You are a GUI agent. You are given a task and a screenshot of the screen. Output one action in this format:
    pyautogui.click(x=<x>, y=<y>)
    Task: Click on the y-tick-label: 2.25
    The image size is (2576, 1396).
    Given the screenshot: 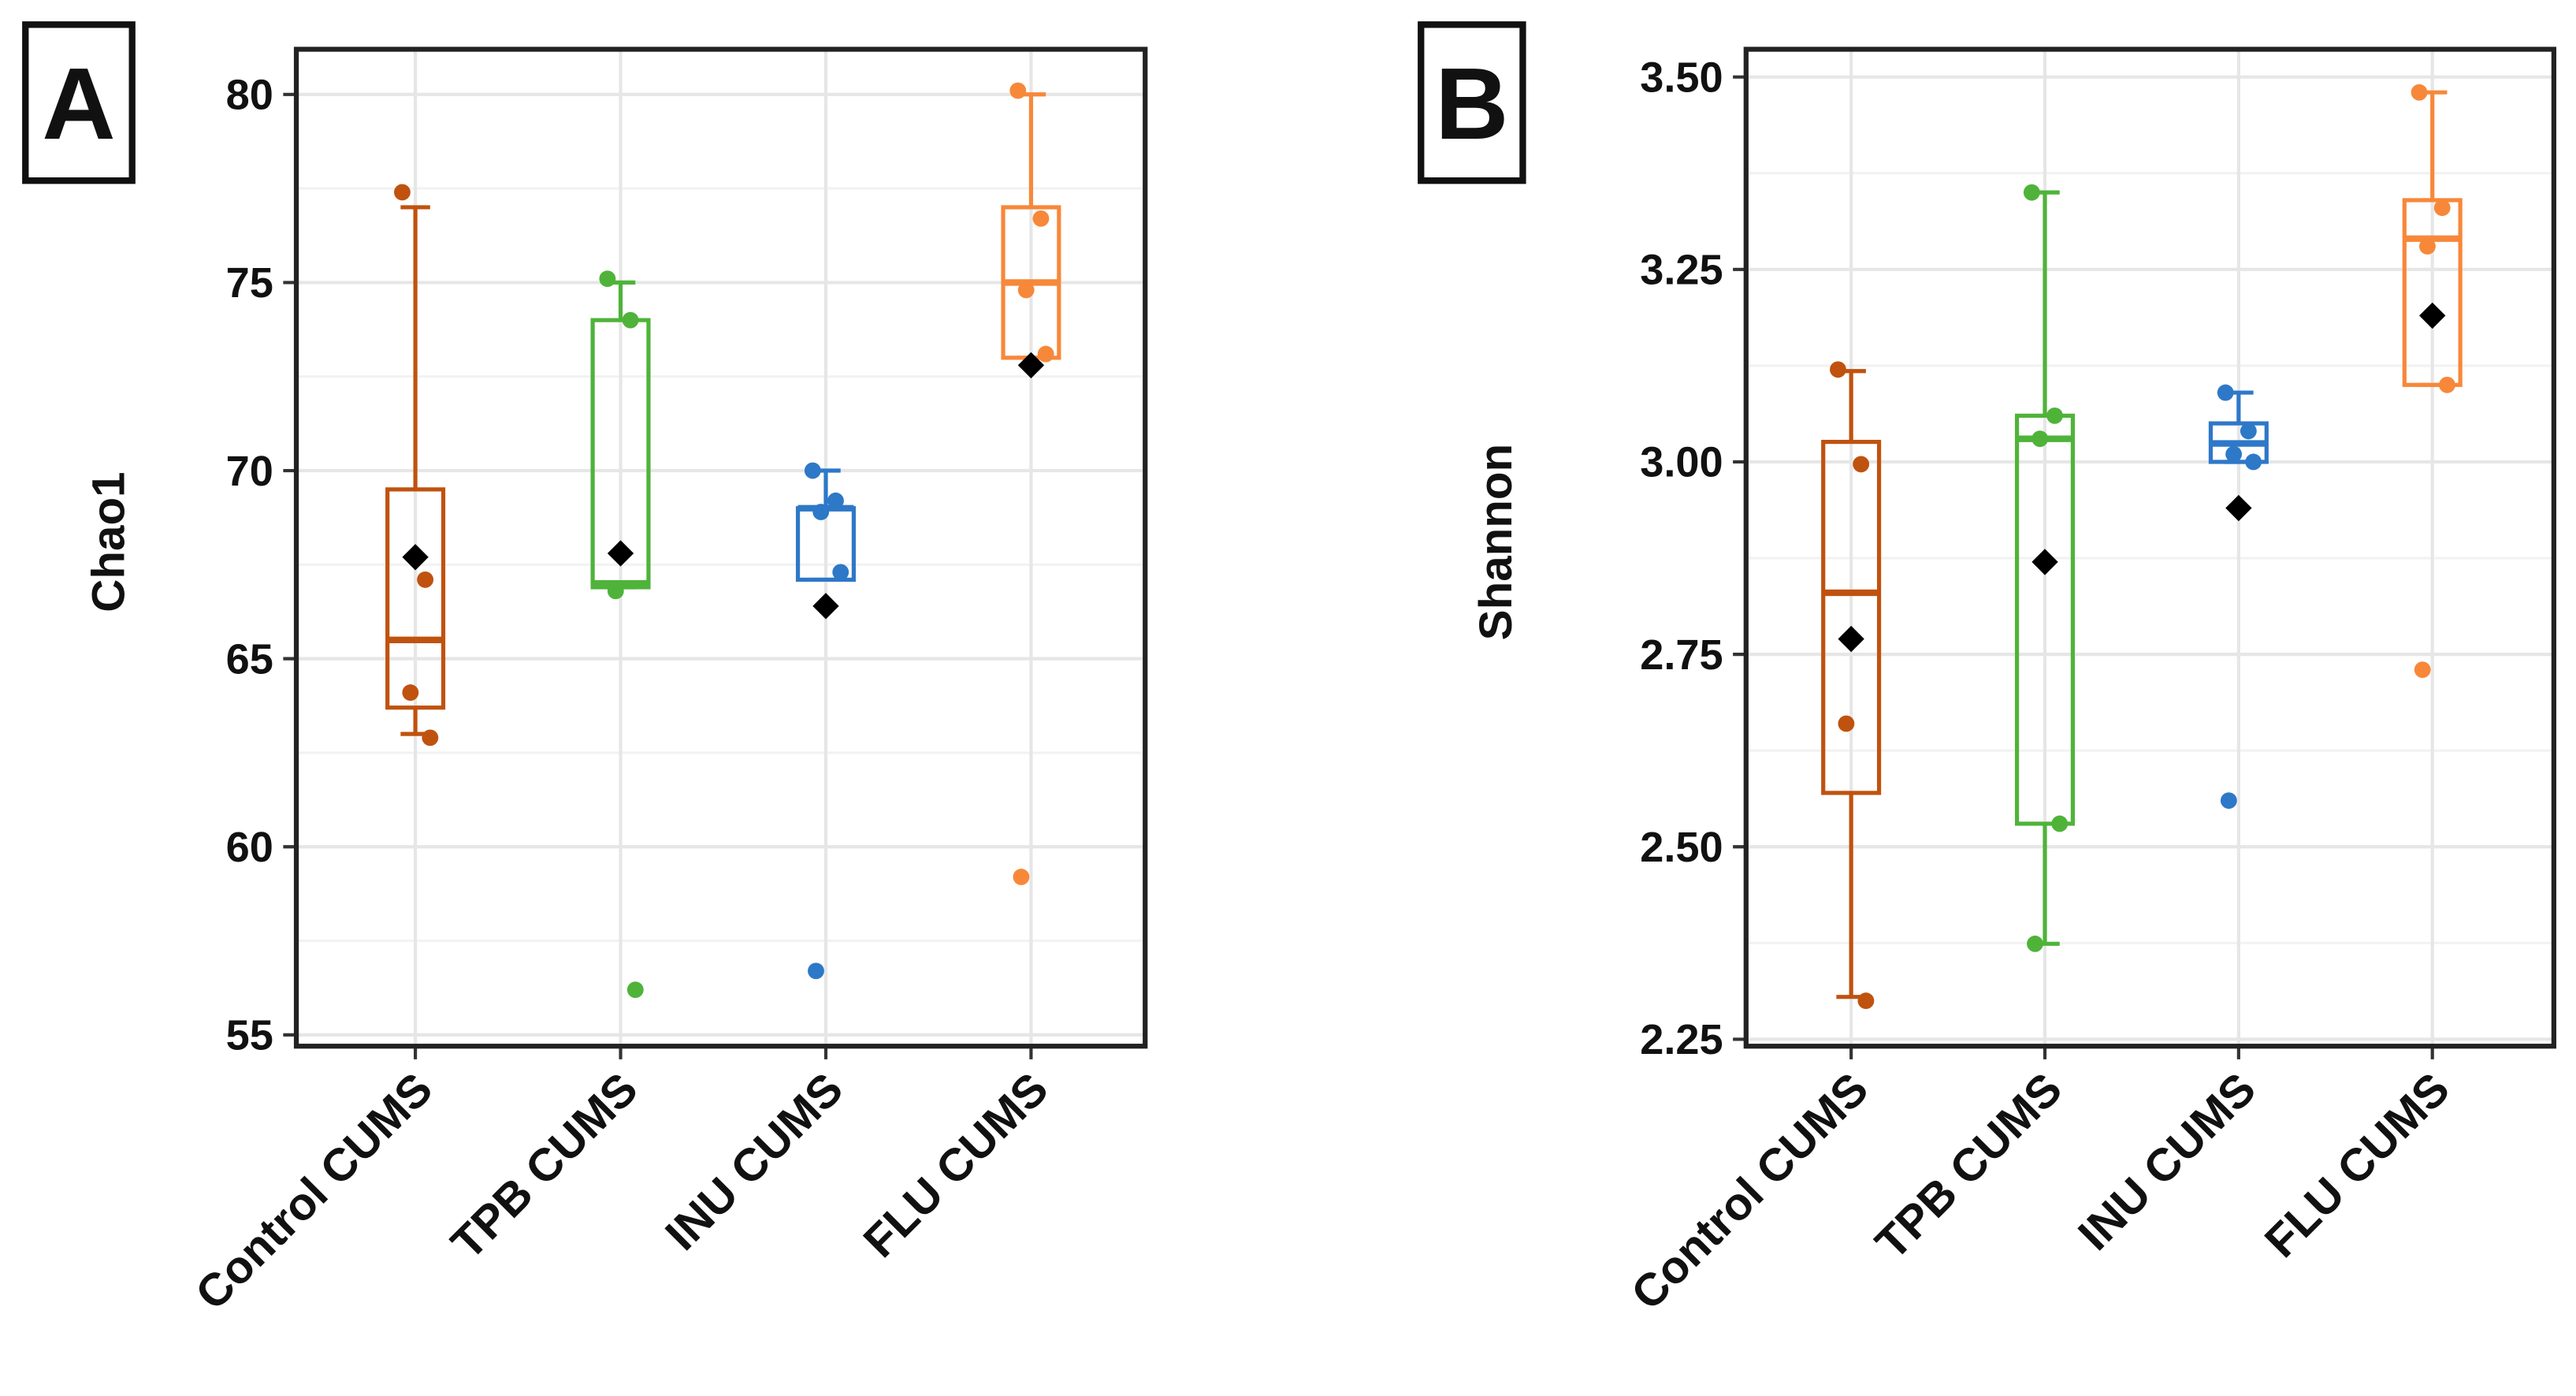 What is the action you would take?
    pyautogui.click(x=1681, y=1039)
    